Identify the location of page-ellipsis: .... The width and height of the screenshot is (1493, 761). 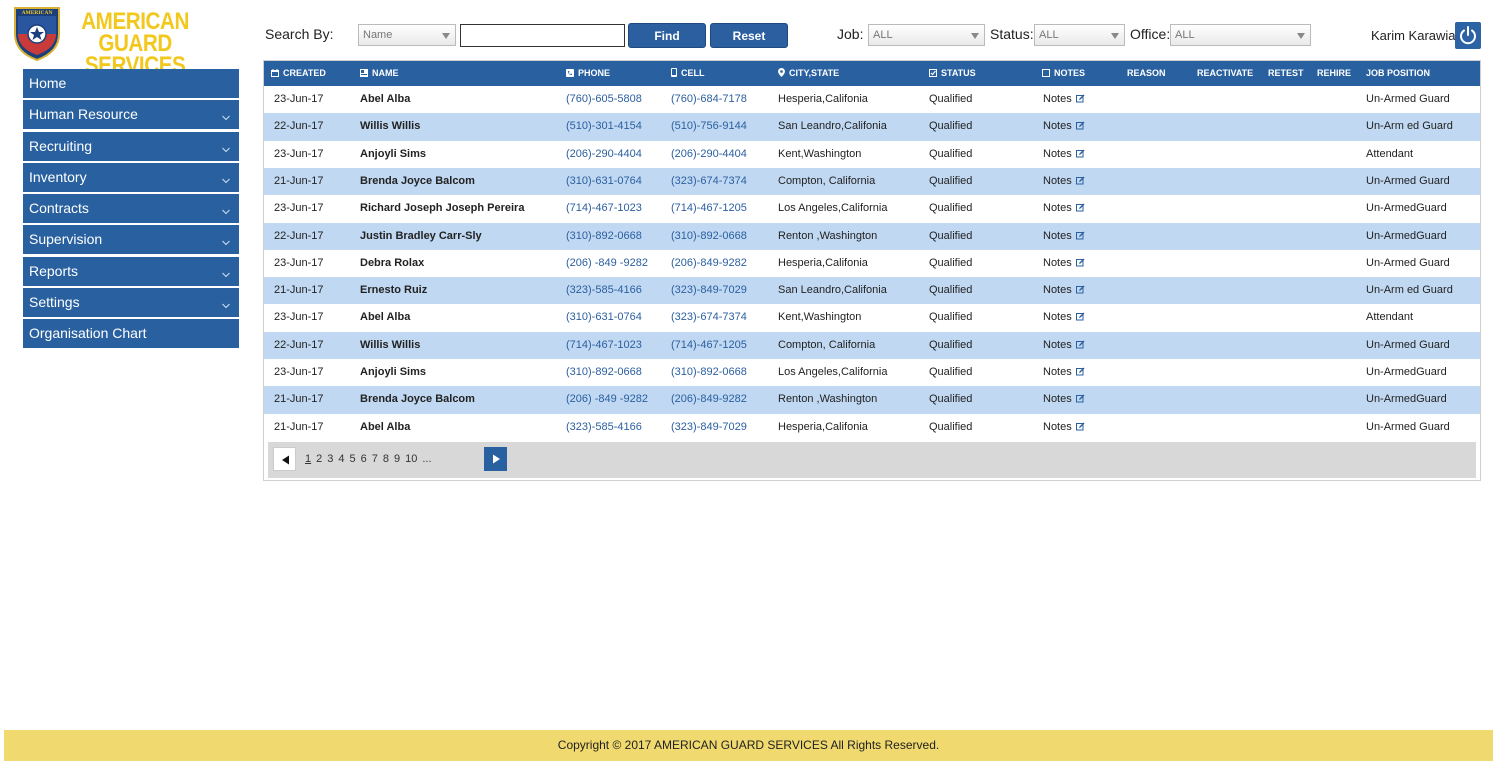
(427, 459).